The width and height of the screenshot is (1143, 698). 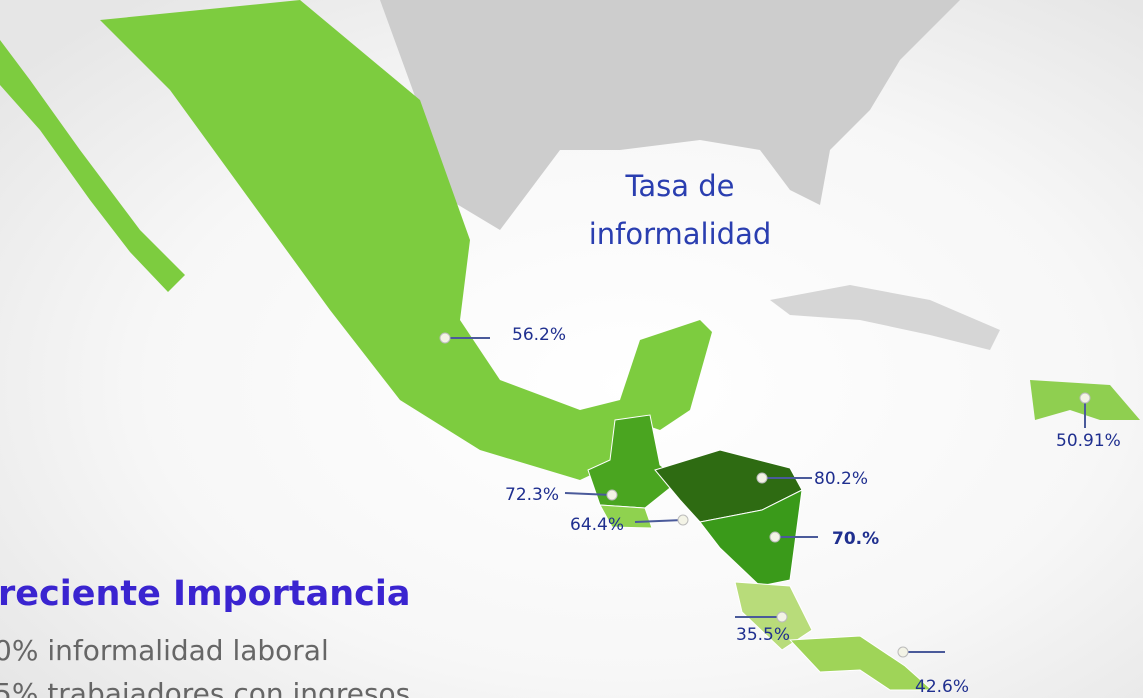 What do you see at coordinates (680, 234) in the screenshot?
I see `title: informalidad` at bounding box center [680, 234].